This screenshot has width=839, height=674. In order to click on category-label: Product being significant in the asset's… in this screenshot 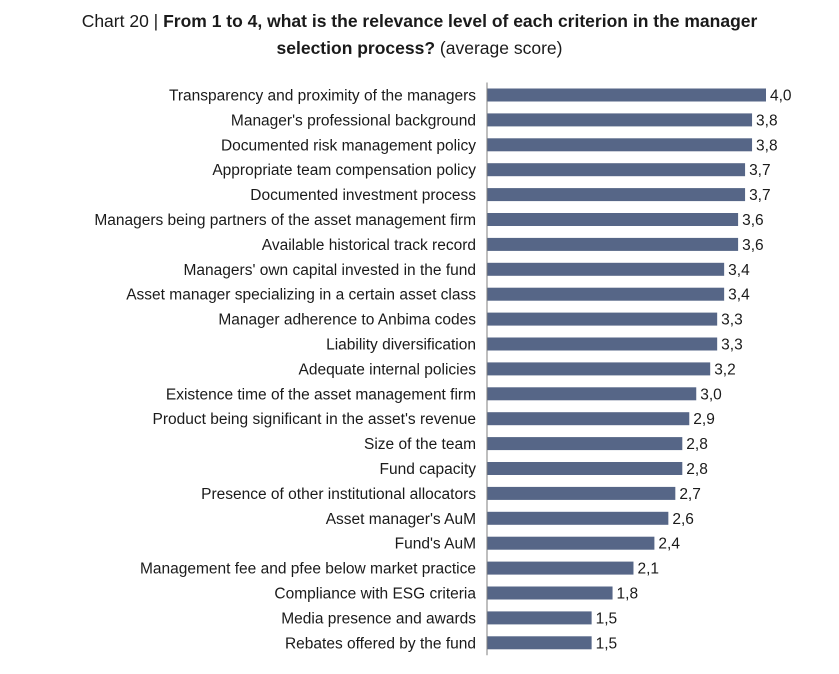, I will do `click(315, 419)`.